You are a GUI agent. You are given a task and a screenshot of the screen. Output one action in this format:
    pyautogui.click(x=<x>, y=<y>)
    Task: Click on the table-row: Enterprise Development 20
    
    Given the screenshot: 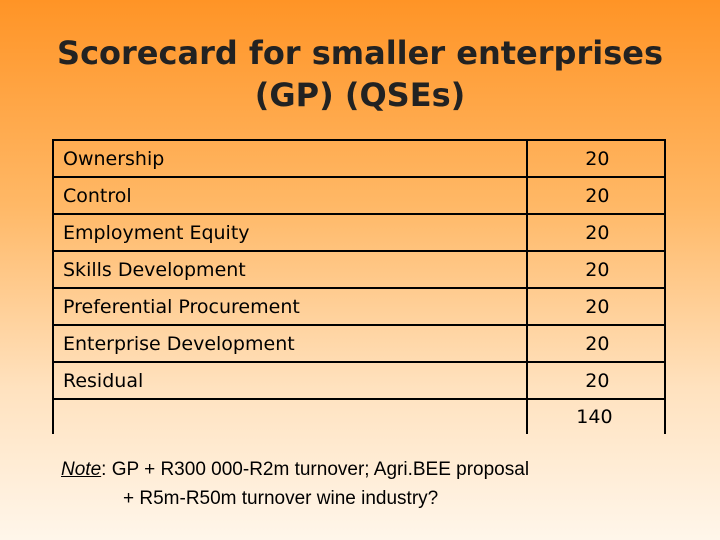 What is the action you would take?
    pyautogui.click(x=358, y=343)
    